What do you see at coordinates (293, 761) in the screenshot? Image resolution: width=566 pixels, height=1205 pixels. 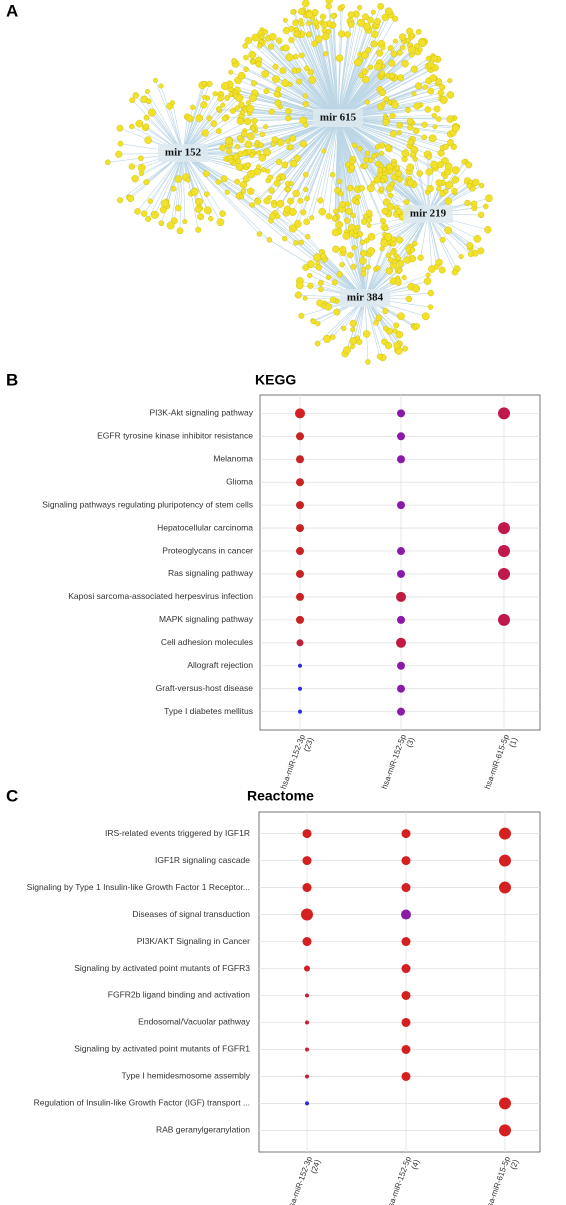 I see `x-tick-label: hsa-miR-152-3p` at bounding box center [293, 761].